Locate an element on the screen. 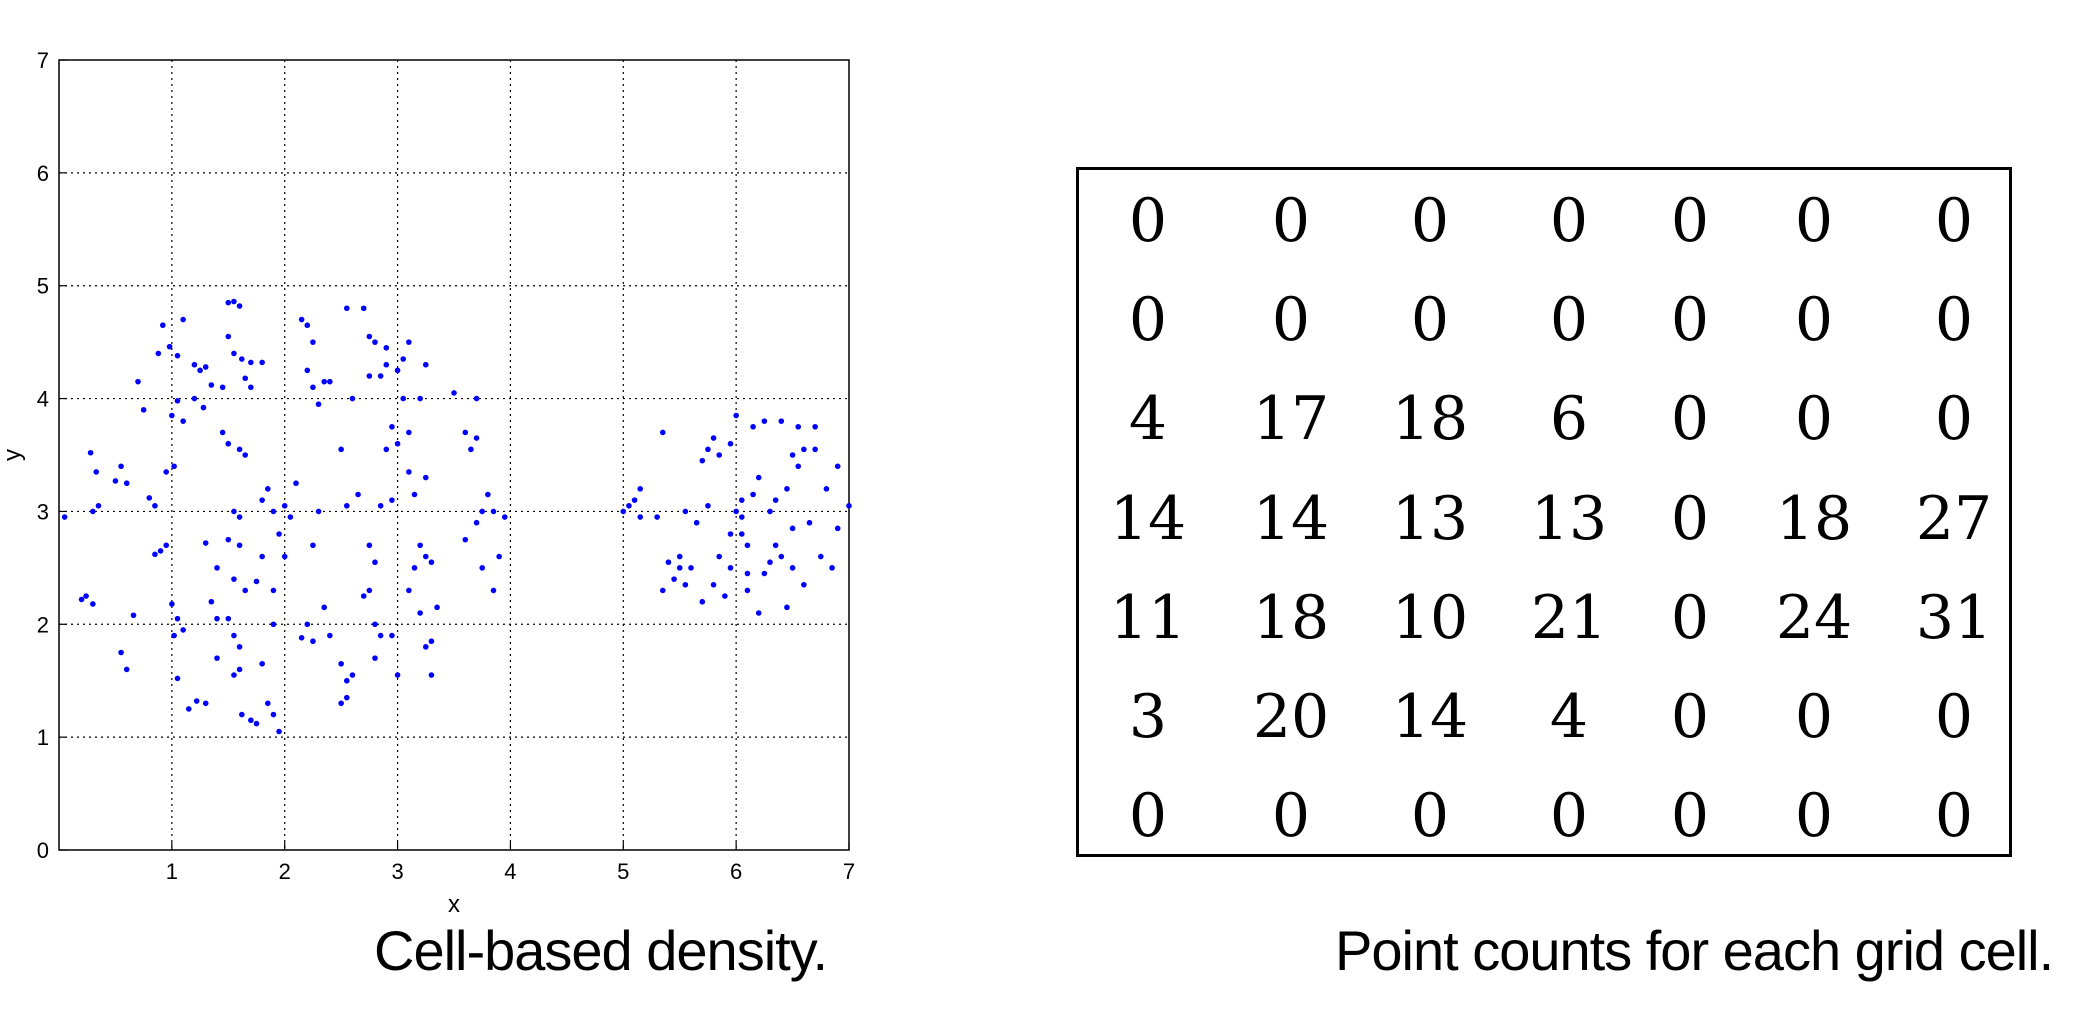 Image resolution: width=2096 pixels, height=1018 pixels. y-axis-label: y is located at coordinates (13, 455).